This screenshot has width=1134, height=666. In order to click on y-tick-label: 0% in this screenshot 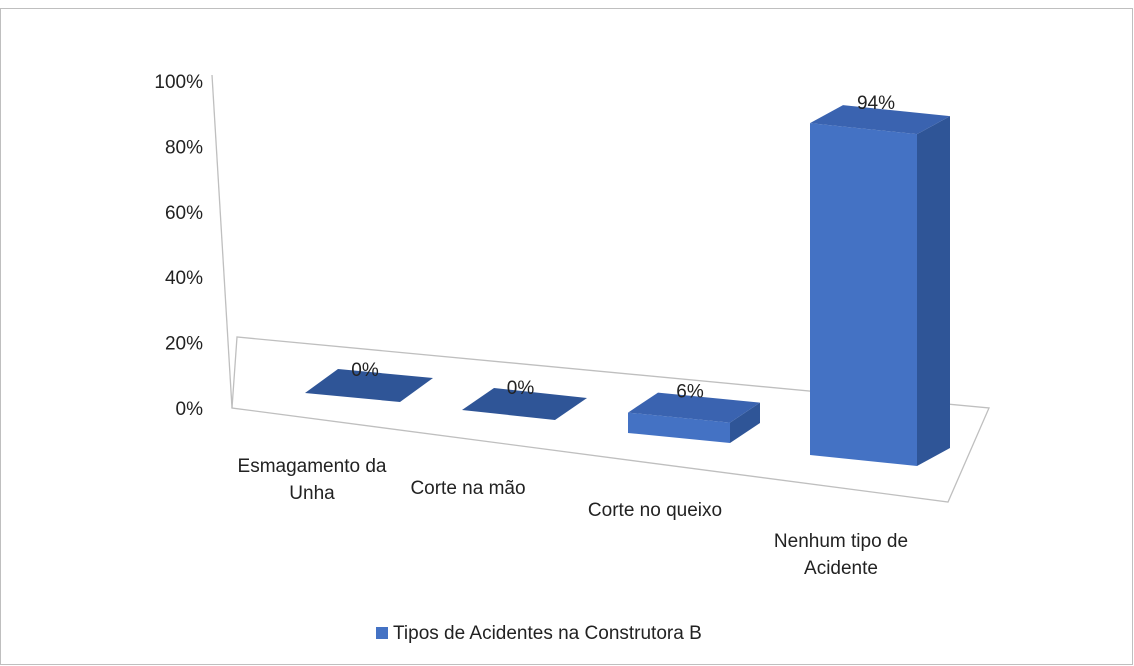, I will do `click(190, 409)`.